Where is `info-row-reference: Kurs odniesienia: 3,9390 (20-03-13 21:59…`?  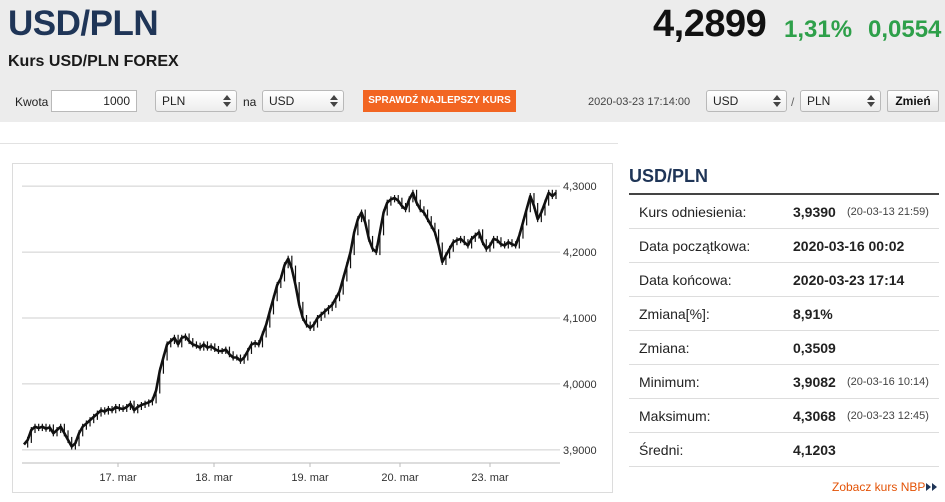
info-row-reference: Kurs odniesienia: 3,9390 (20-03-13 21:59… is located at coordinates (784, 212).